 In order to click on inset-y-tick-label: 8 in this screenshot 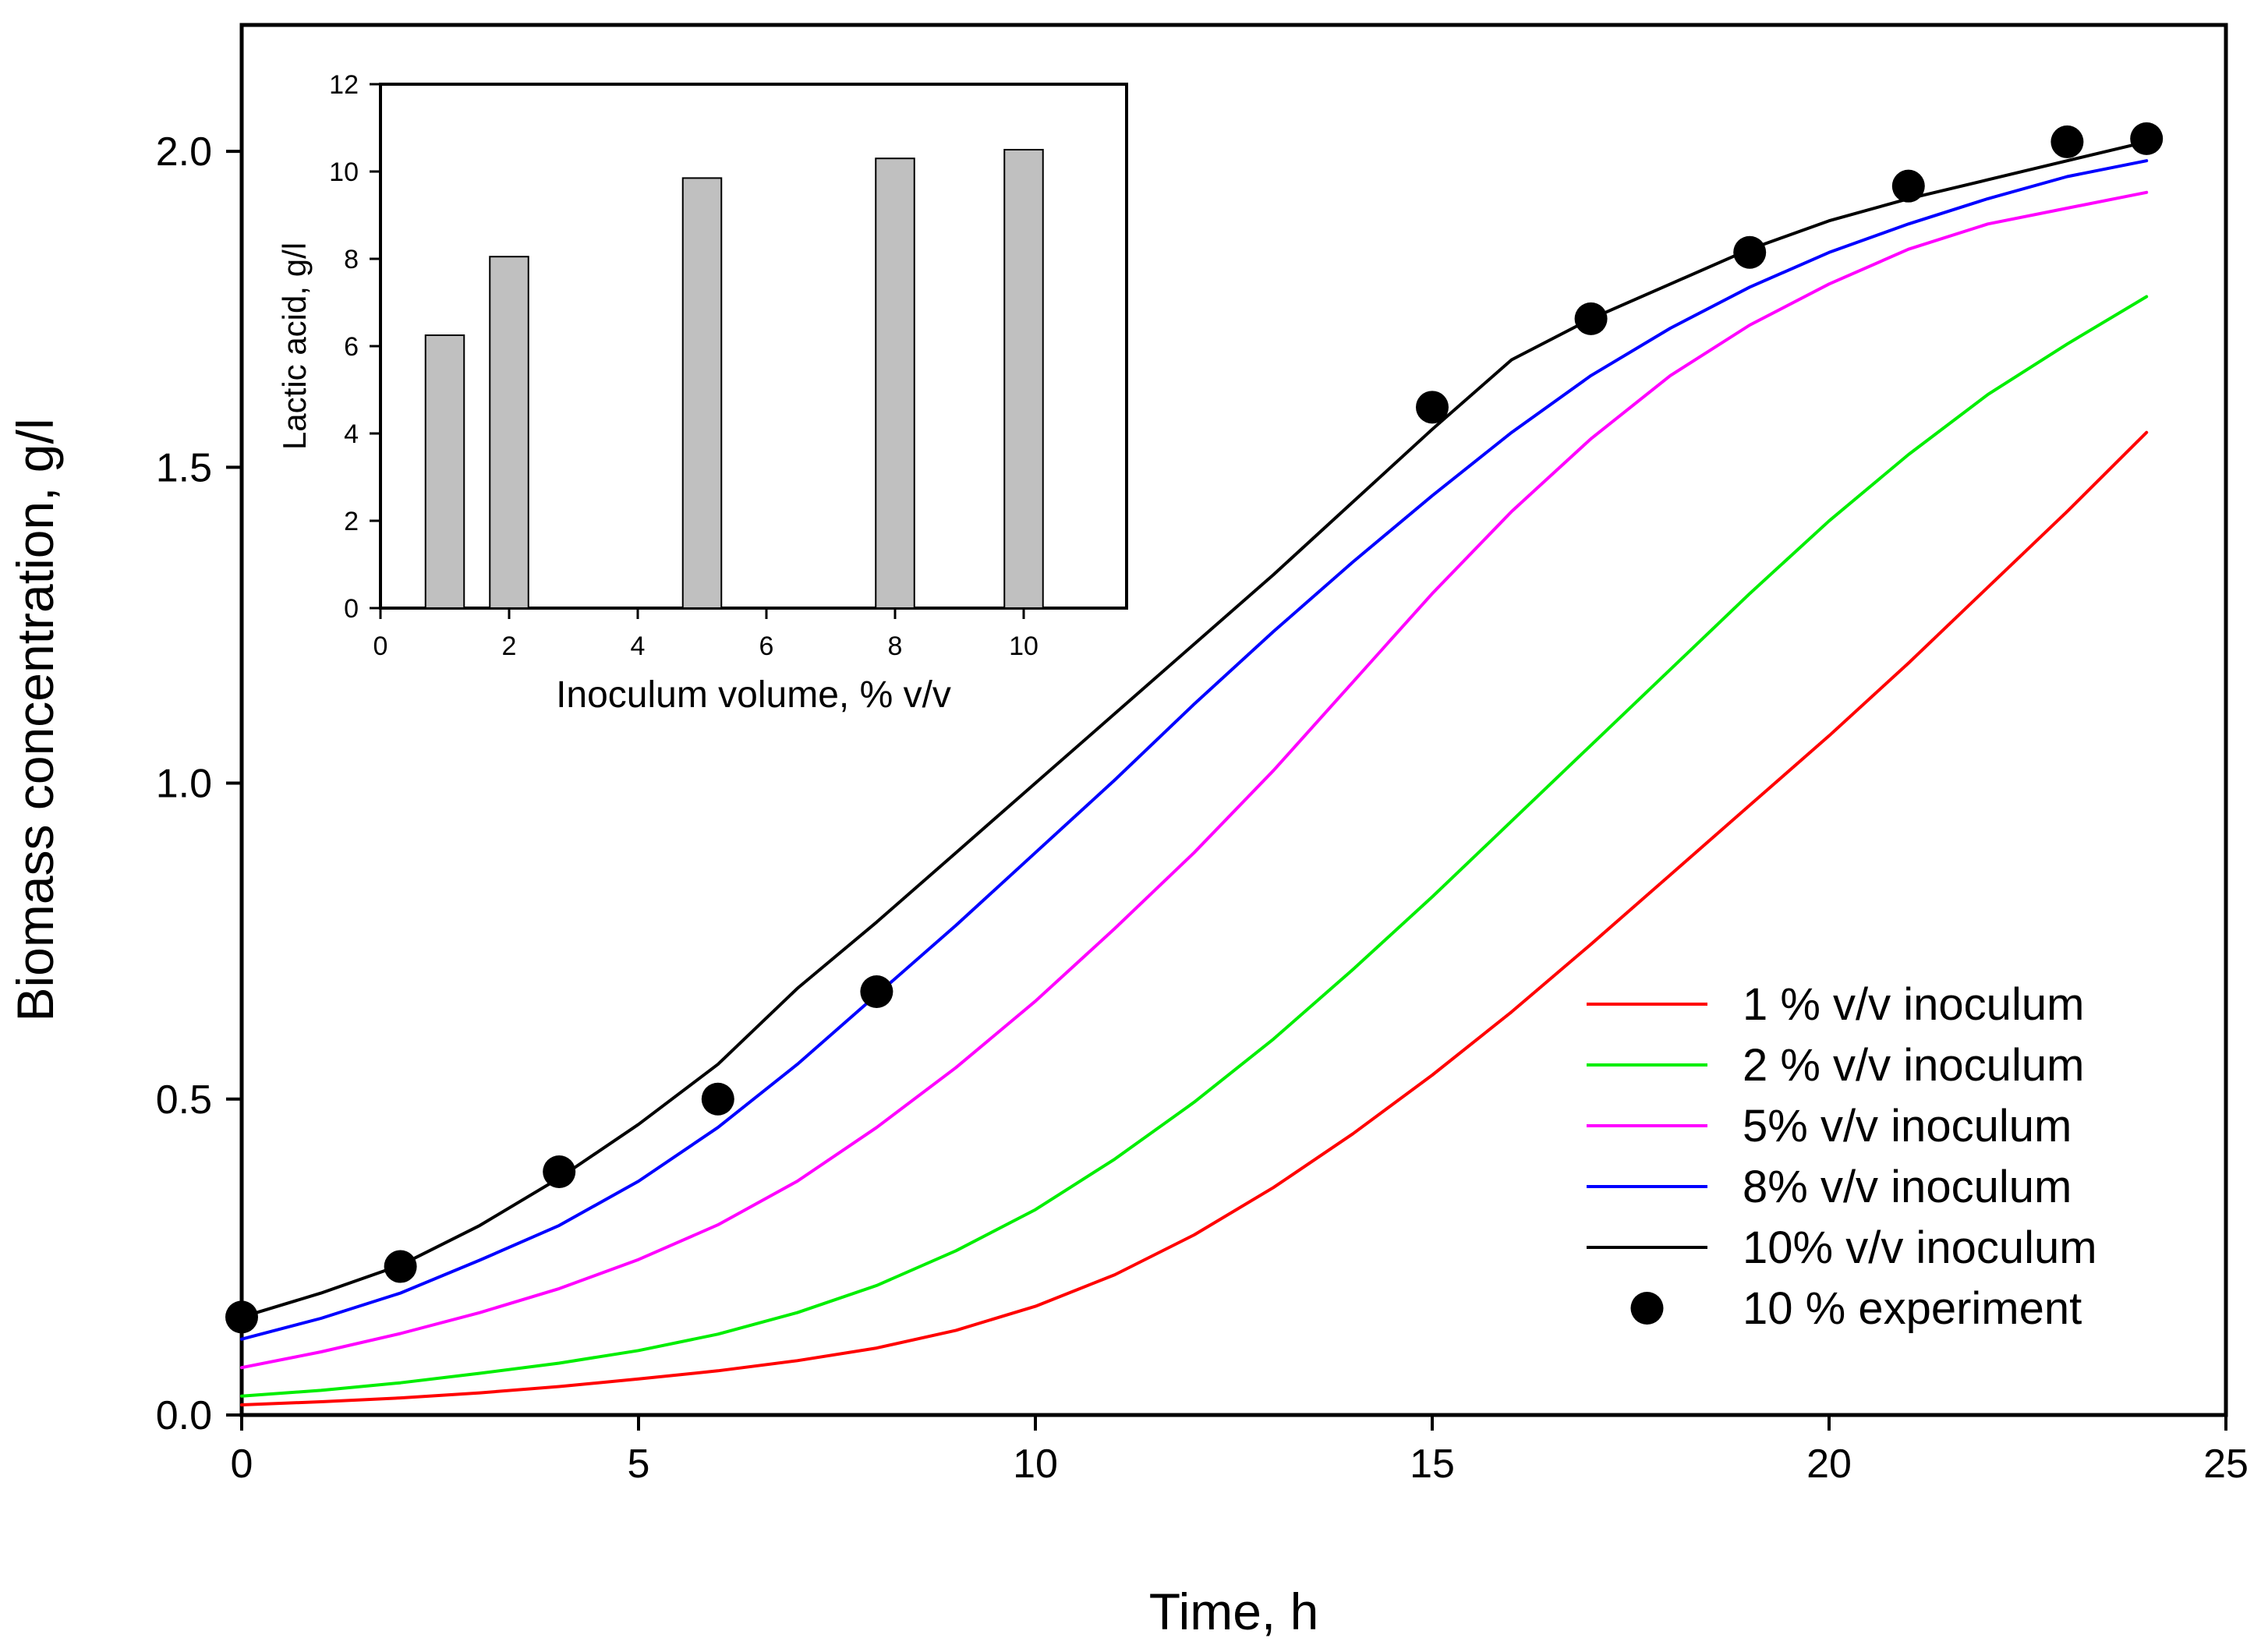, I will do `click(352, 259)`.